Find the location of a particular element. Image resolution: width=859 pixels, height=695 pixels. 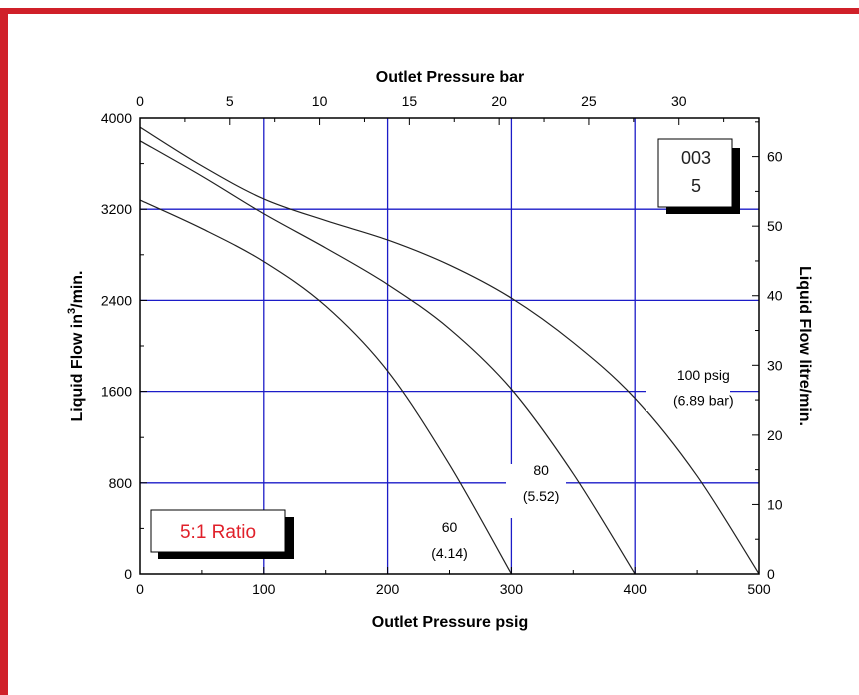

bottom-axis-title: Outlet Pressure psig is located at coordinates (450, 622).